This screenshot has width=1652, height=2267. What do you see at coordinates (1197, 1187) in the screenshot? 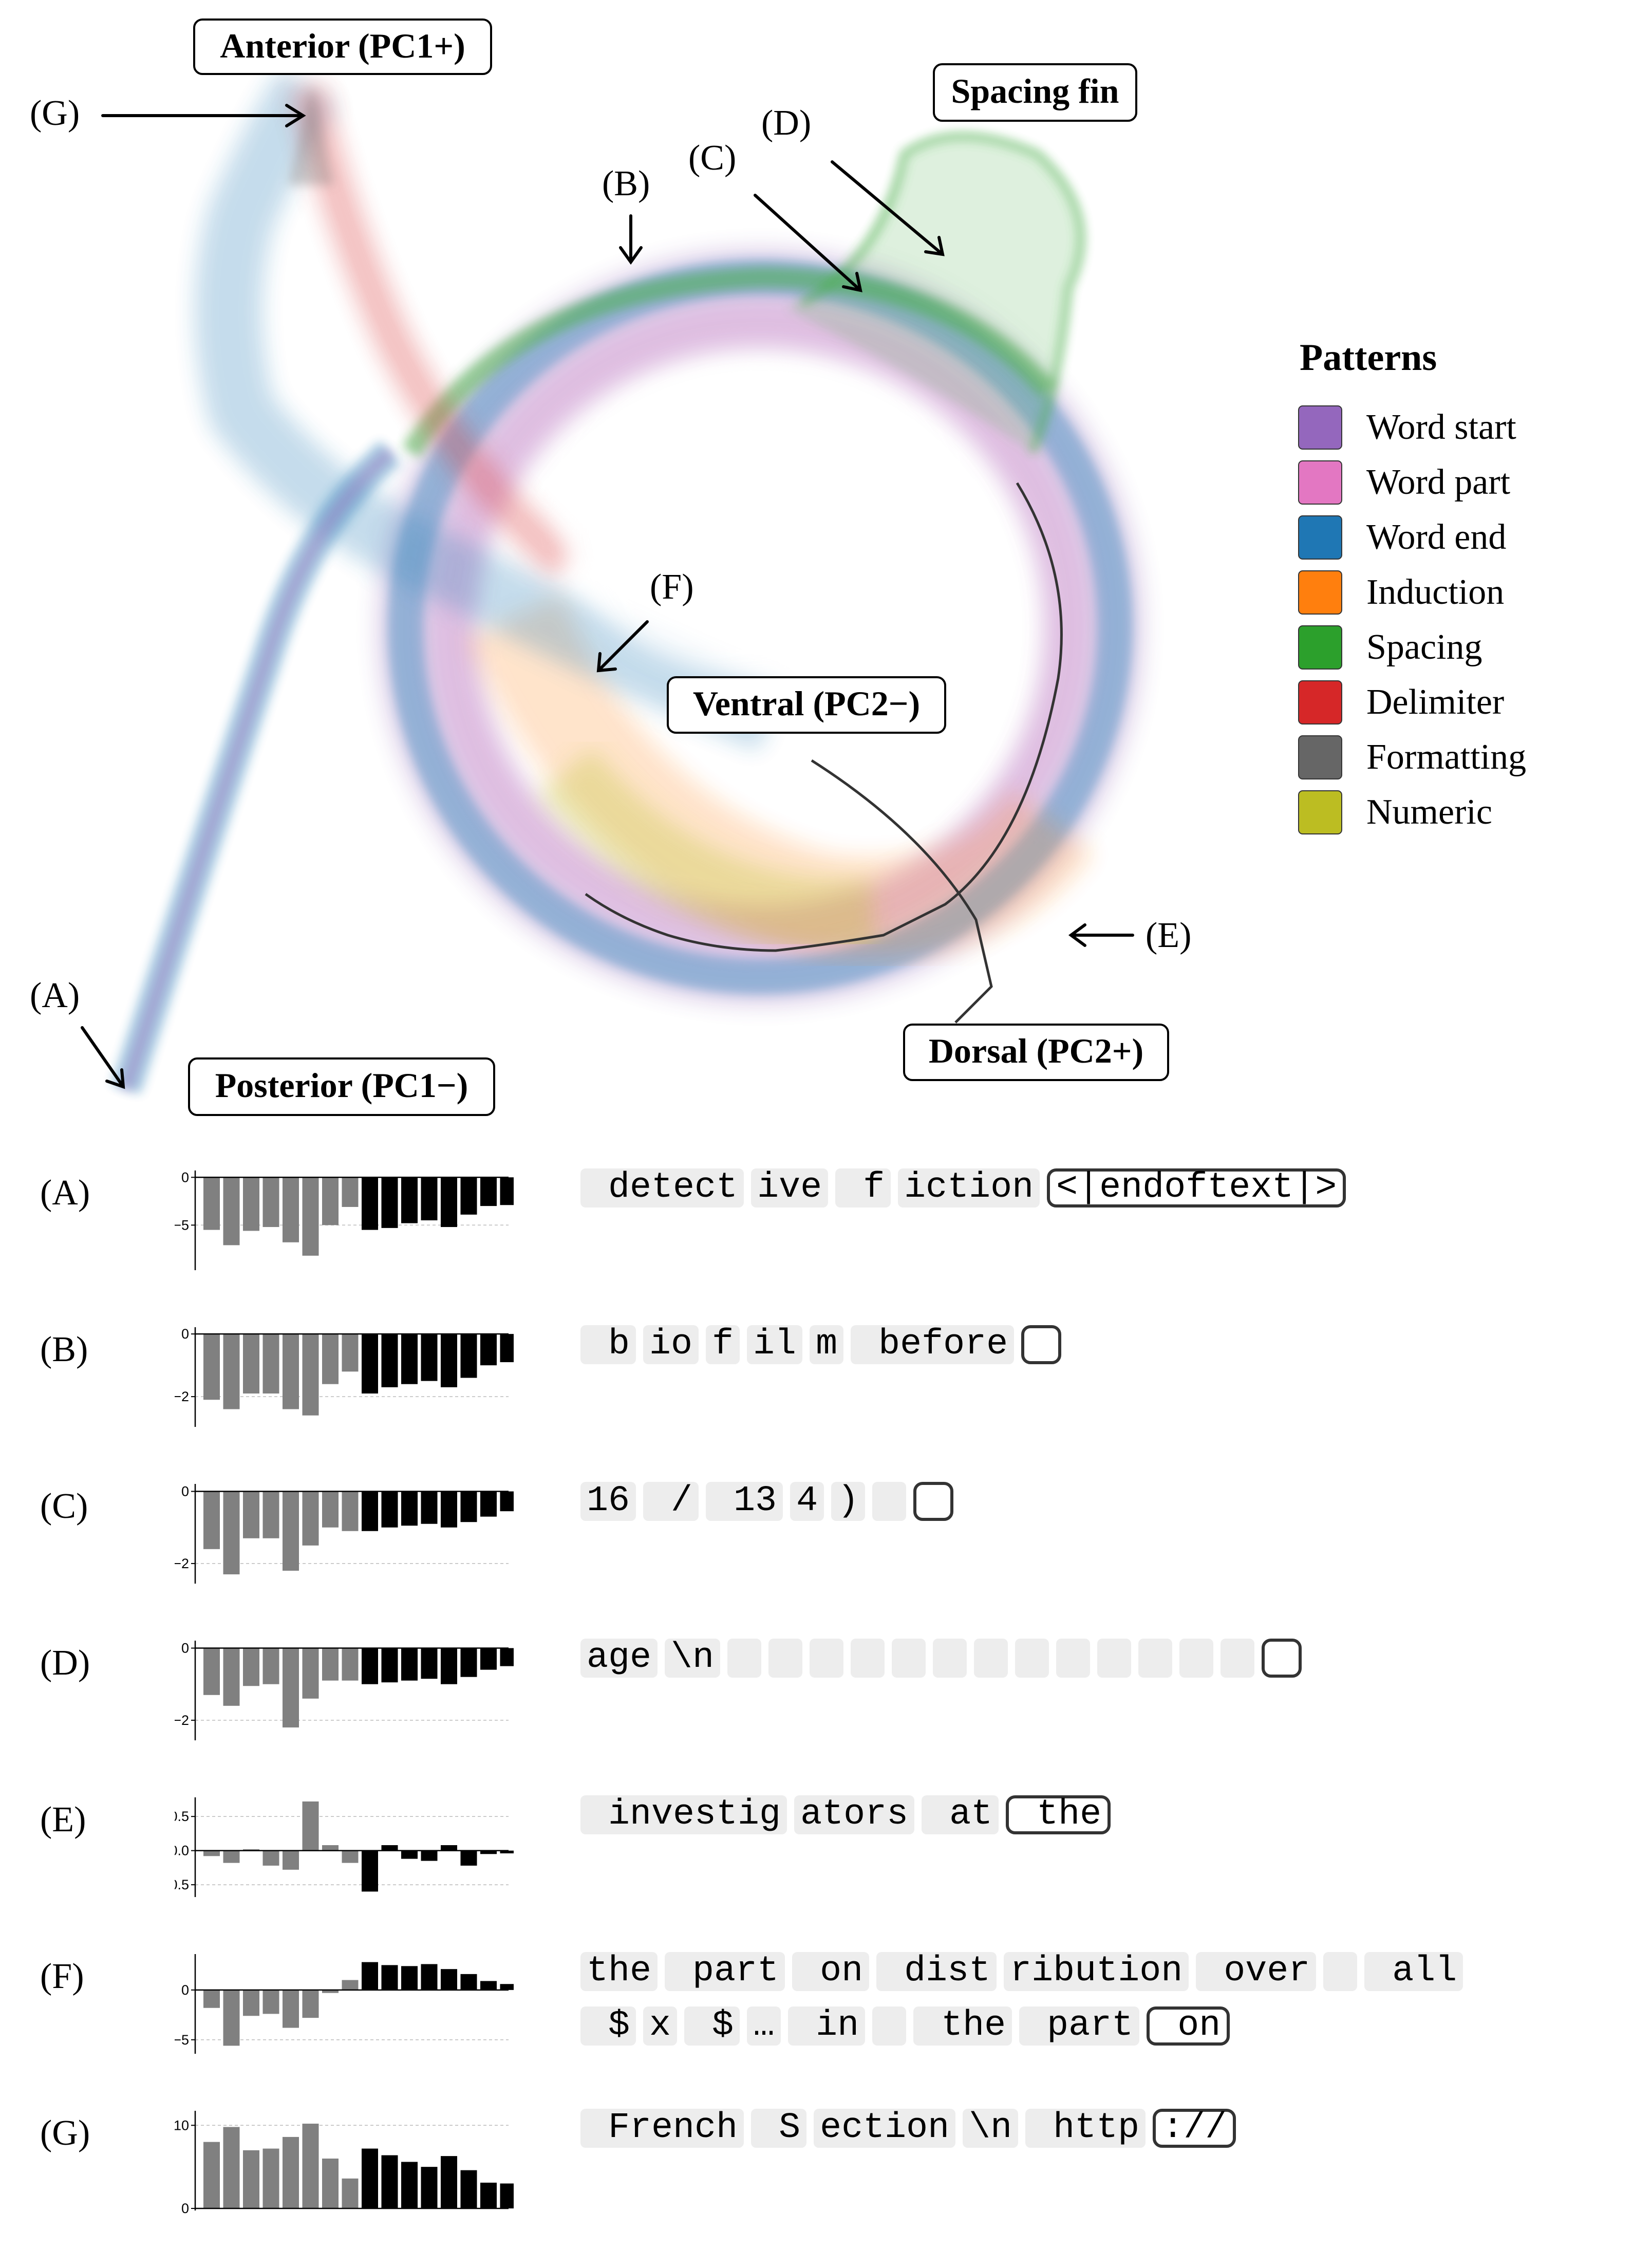
I see `highlighted-token: <|endoftext|>` at bounding box center [1197, 1187].